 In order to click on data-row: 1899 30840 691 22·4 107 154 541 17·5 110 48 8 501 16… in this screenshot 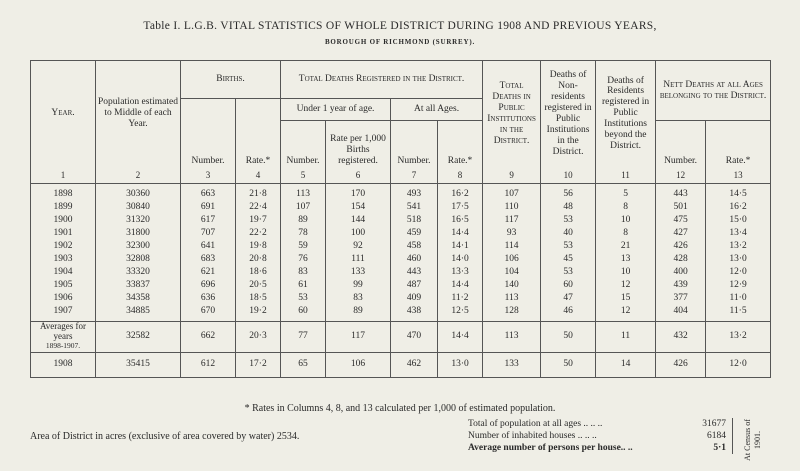, I will do `click(401, 207)`.